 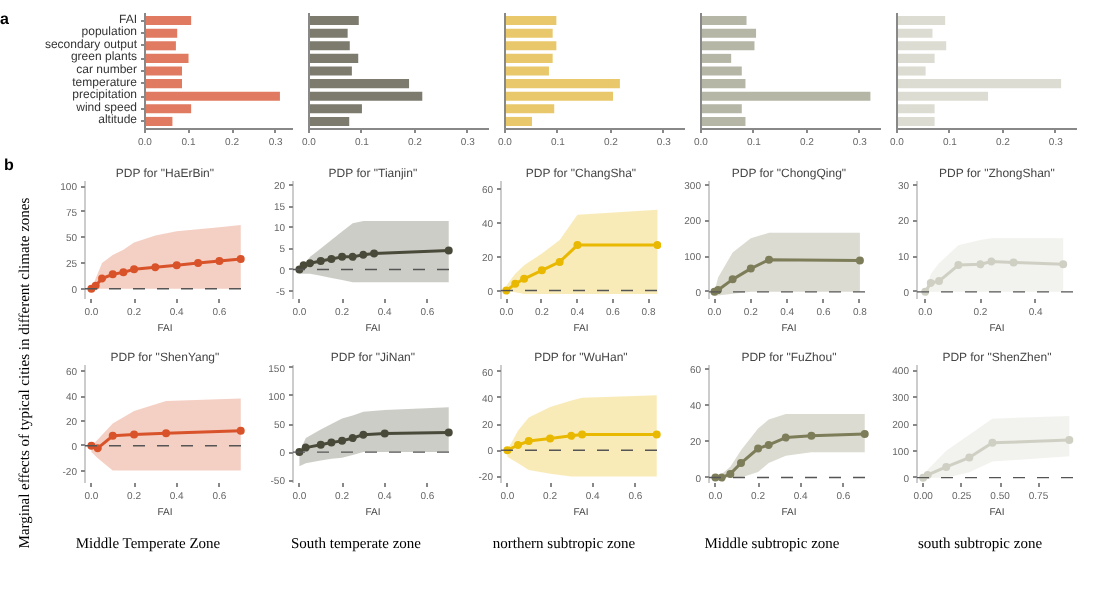 What do you see at coordinates (4, 19) in the screenshot?
I see `text: a` at bounding box center [4, 19].